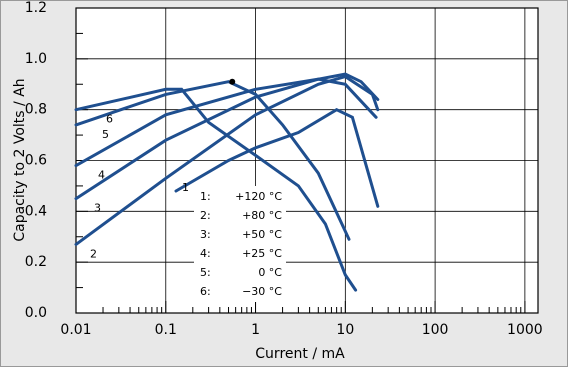 Image resolution: width=568 pixels, height=371 pixels. I want to click on legend-key: 5:, so click(205, 272).